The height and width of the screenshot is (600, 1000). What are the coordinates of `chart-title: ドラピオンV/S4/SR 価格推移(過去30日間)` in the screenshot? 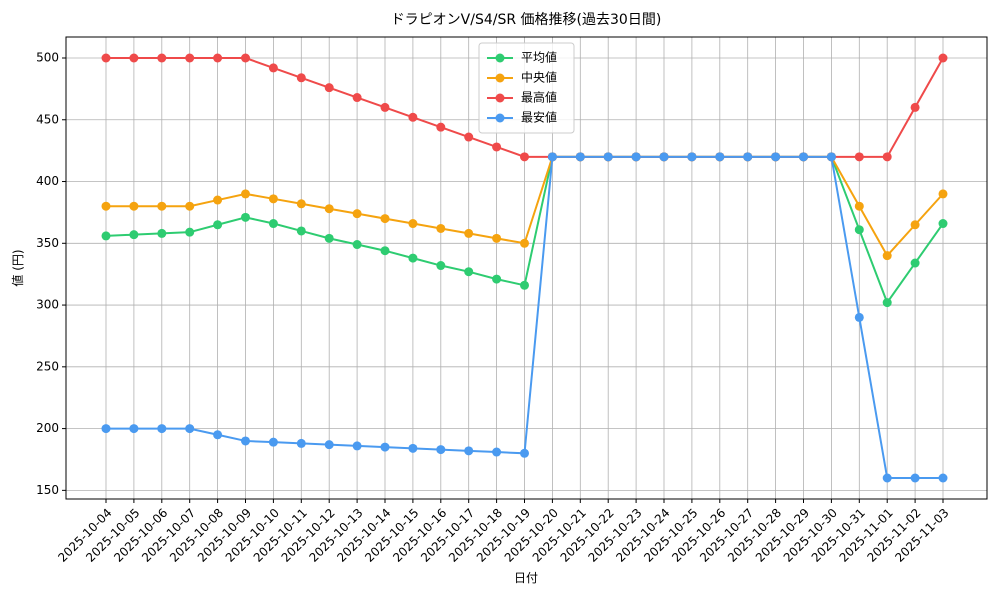 It's located at (526, 20).